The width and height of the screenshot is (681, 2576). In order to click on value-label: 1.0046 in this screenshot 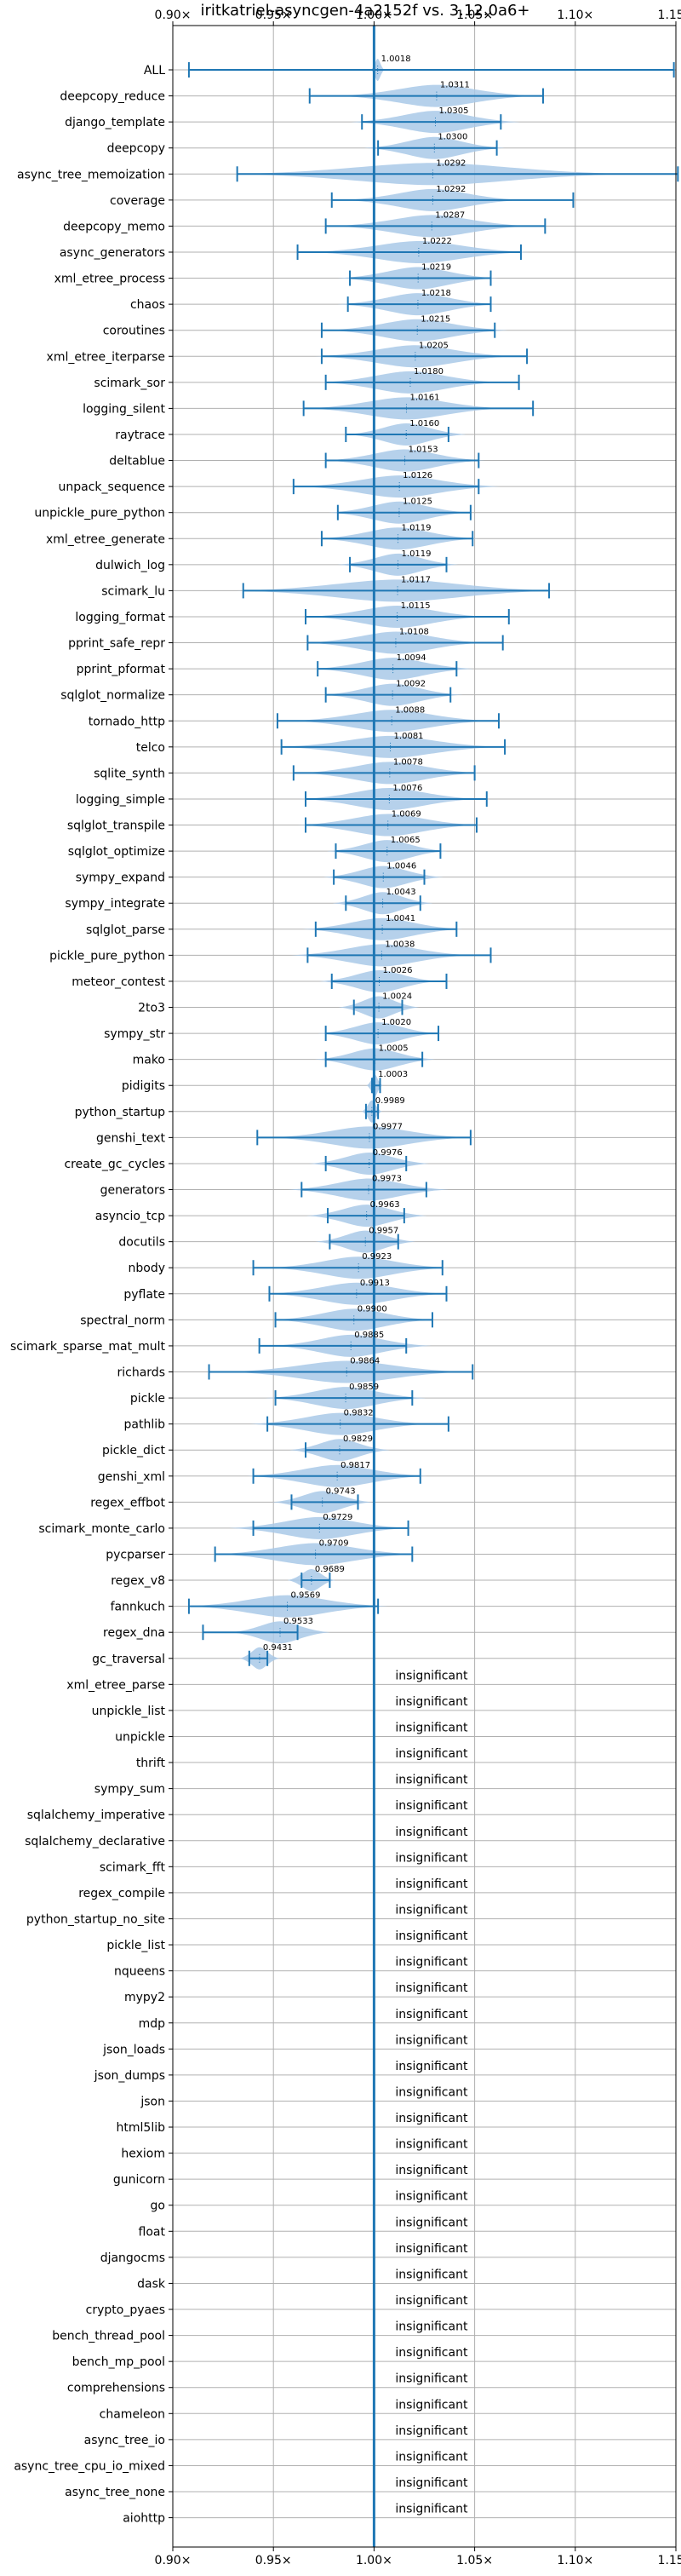, I will do `click(401, 867)`.